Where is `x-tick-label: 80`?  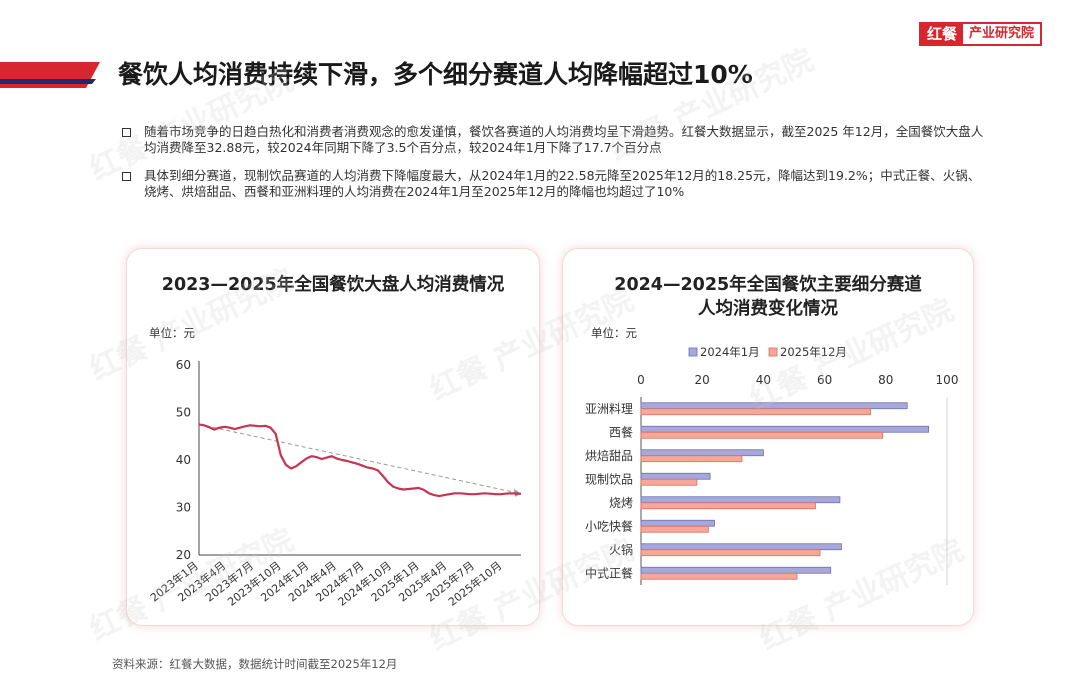
x-tick-label: 80 is located at coordinates (885, 380).